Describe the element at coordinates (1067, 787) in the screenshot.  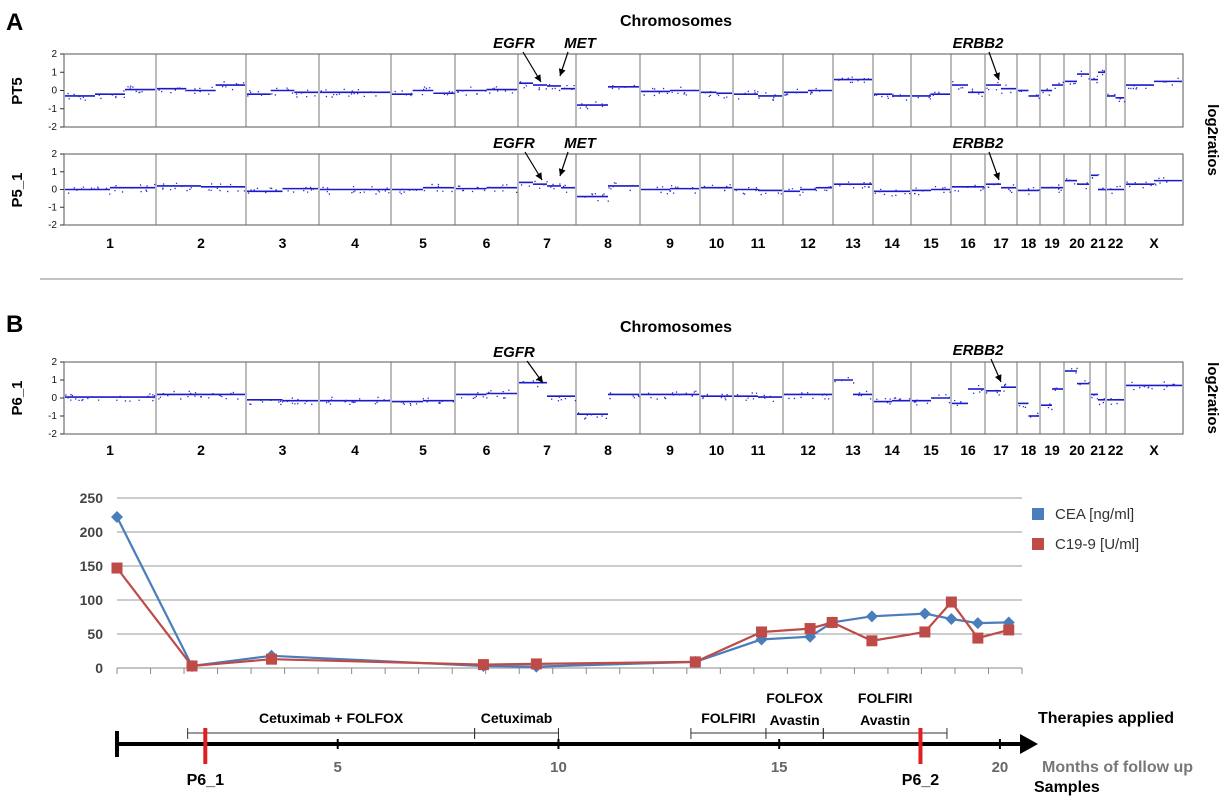
I see `samples-label: Samples` at that location.